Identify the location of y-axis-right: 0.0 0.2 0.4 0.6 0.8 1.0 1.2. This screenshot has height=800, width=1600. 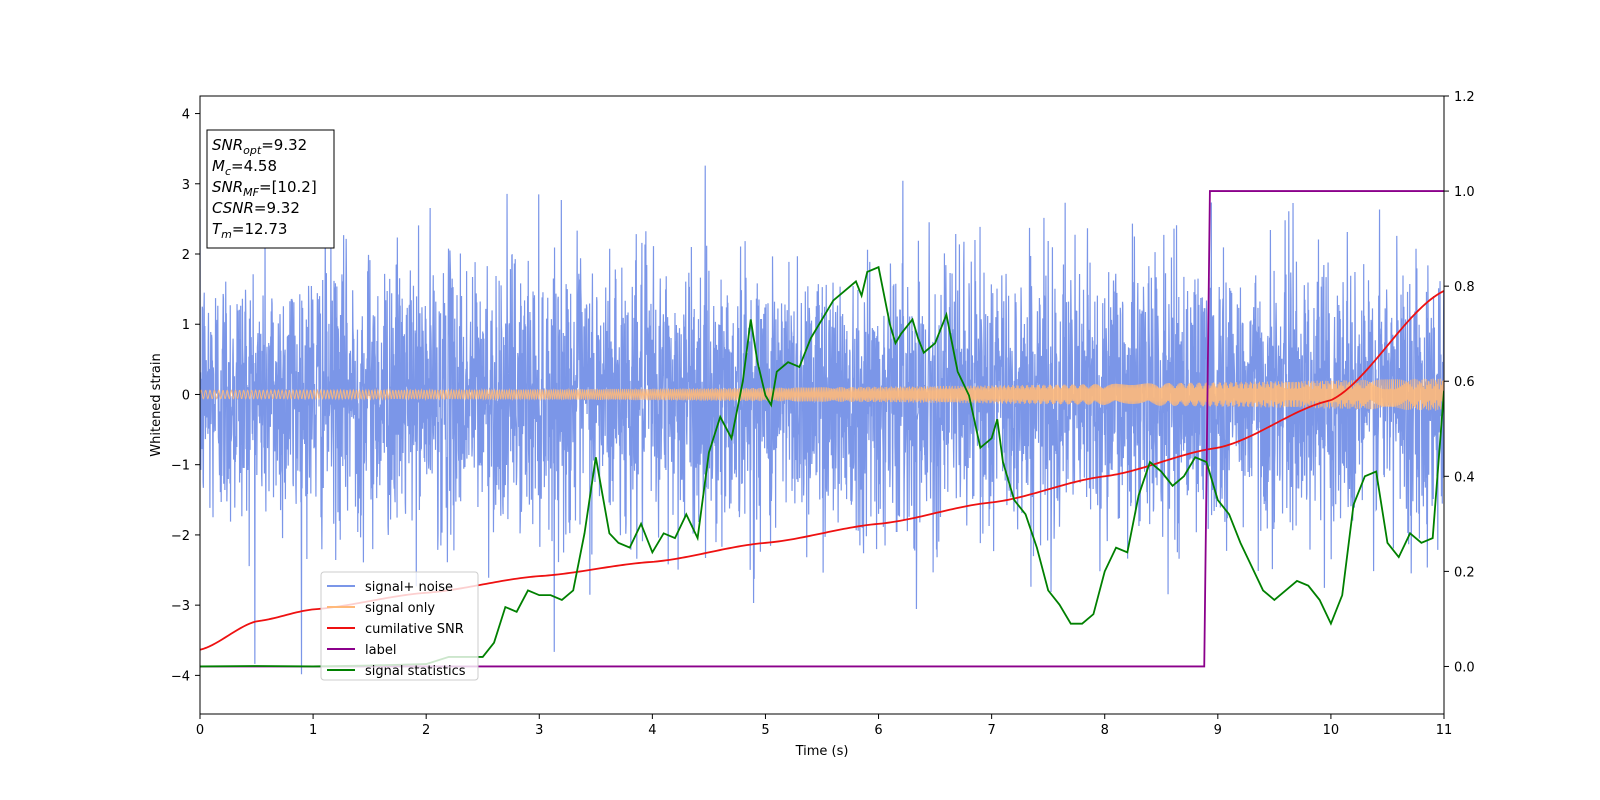
(1459, 382).